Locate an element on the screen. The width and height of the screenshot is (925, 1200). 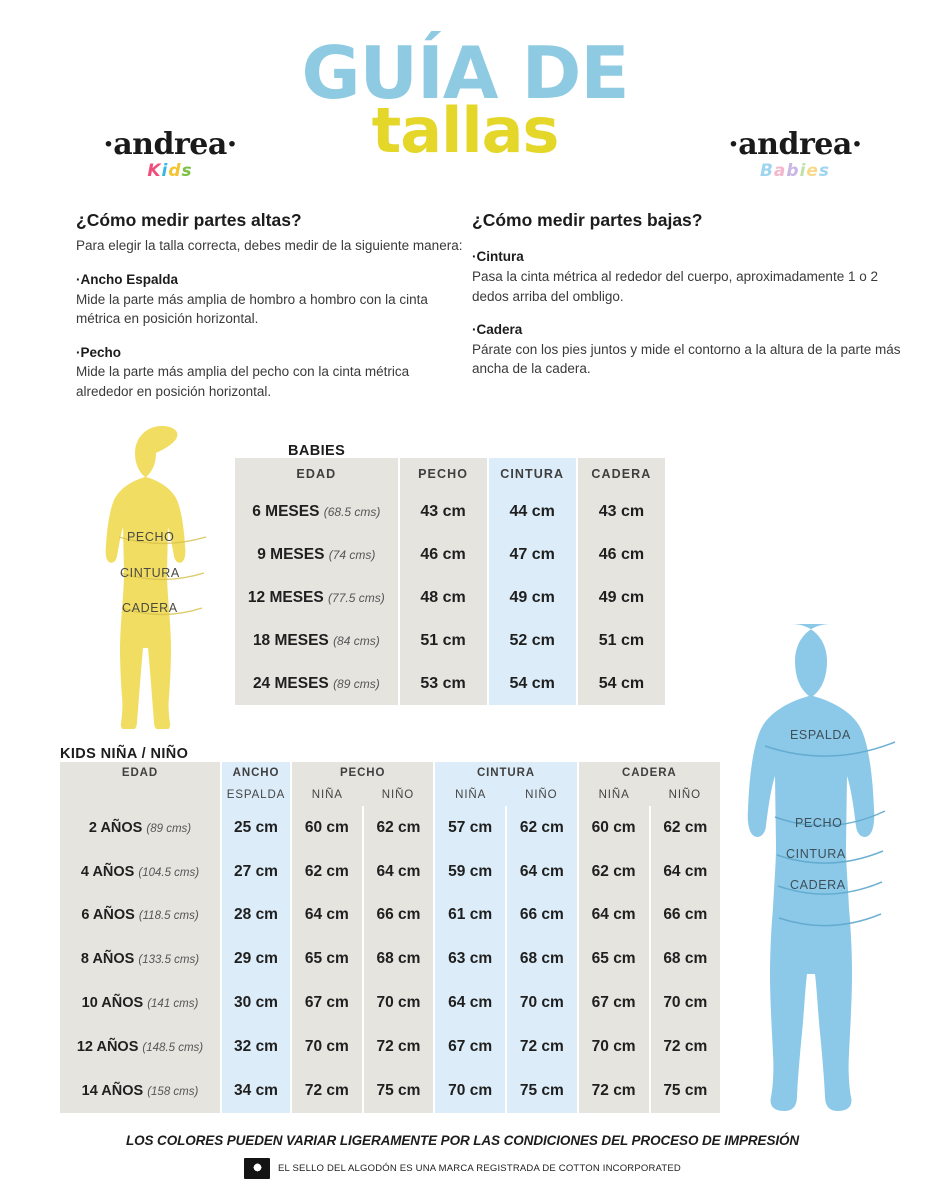
baby-body-figure: PECHO CINTURA CADERA is located at coordinates (162, 577).